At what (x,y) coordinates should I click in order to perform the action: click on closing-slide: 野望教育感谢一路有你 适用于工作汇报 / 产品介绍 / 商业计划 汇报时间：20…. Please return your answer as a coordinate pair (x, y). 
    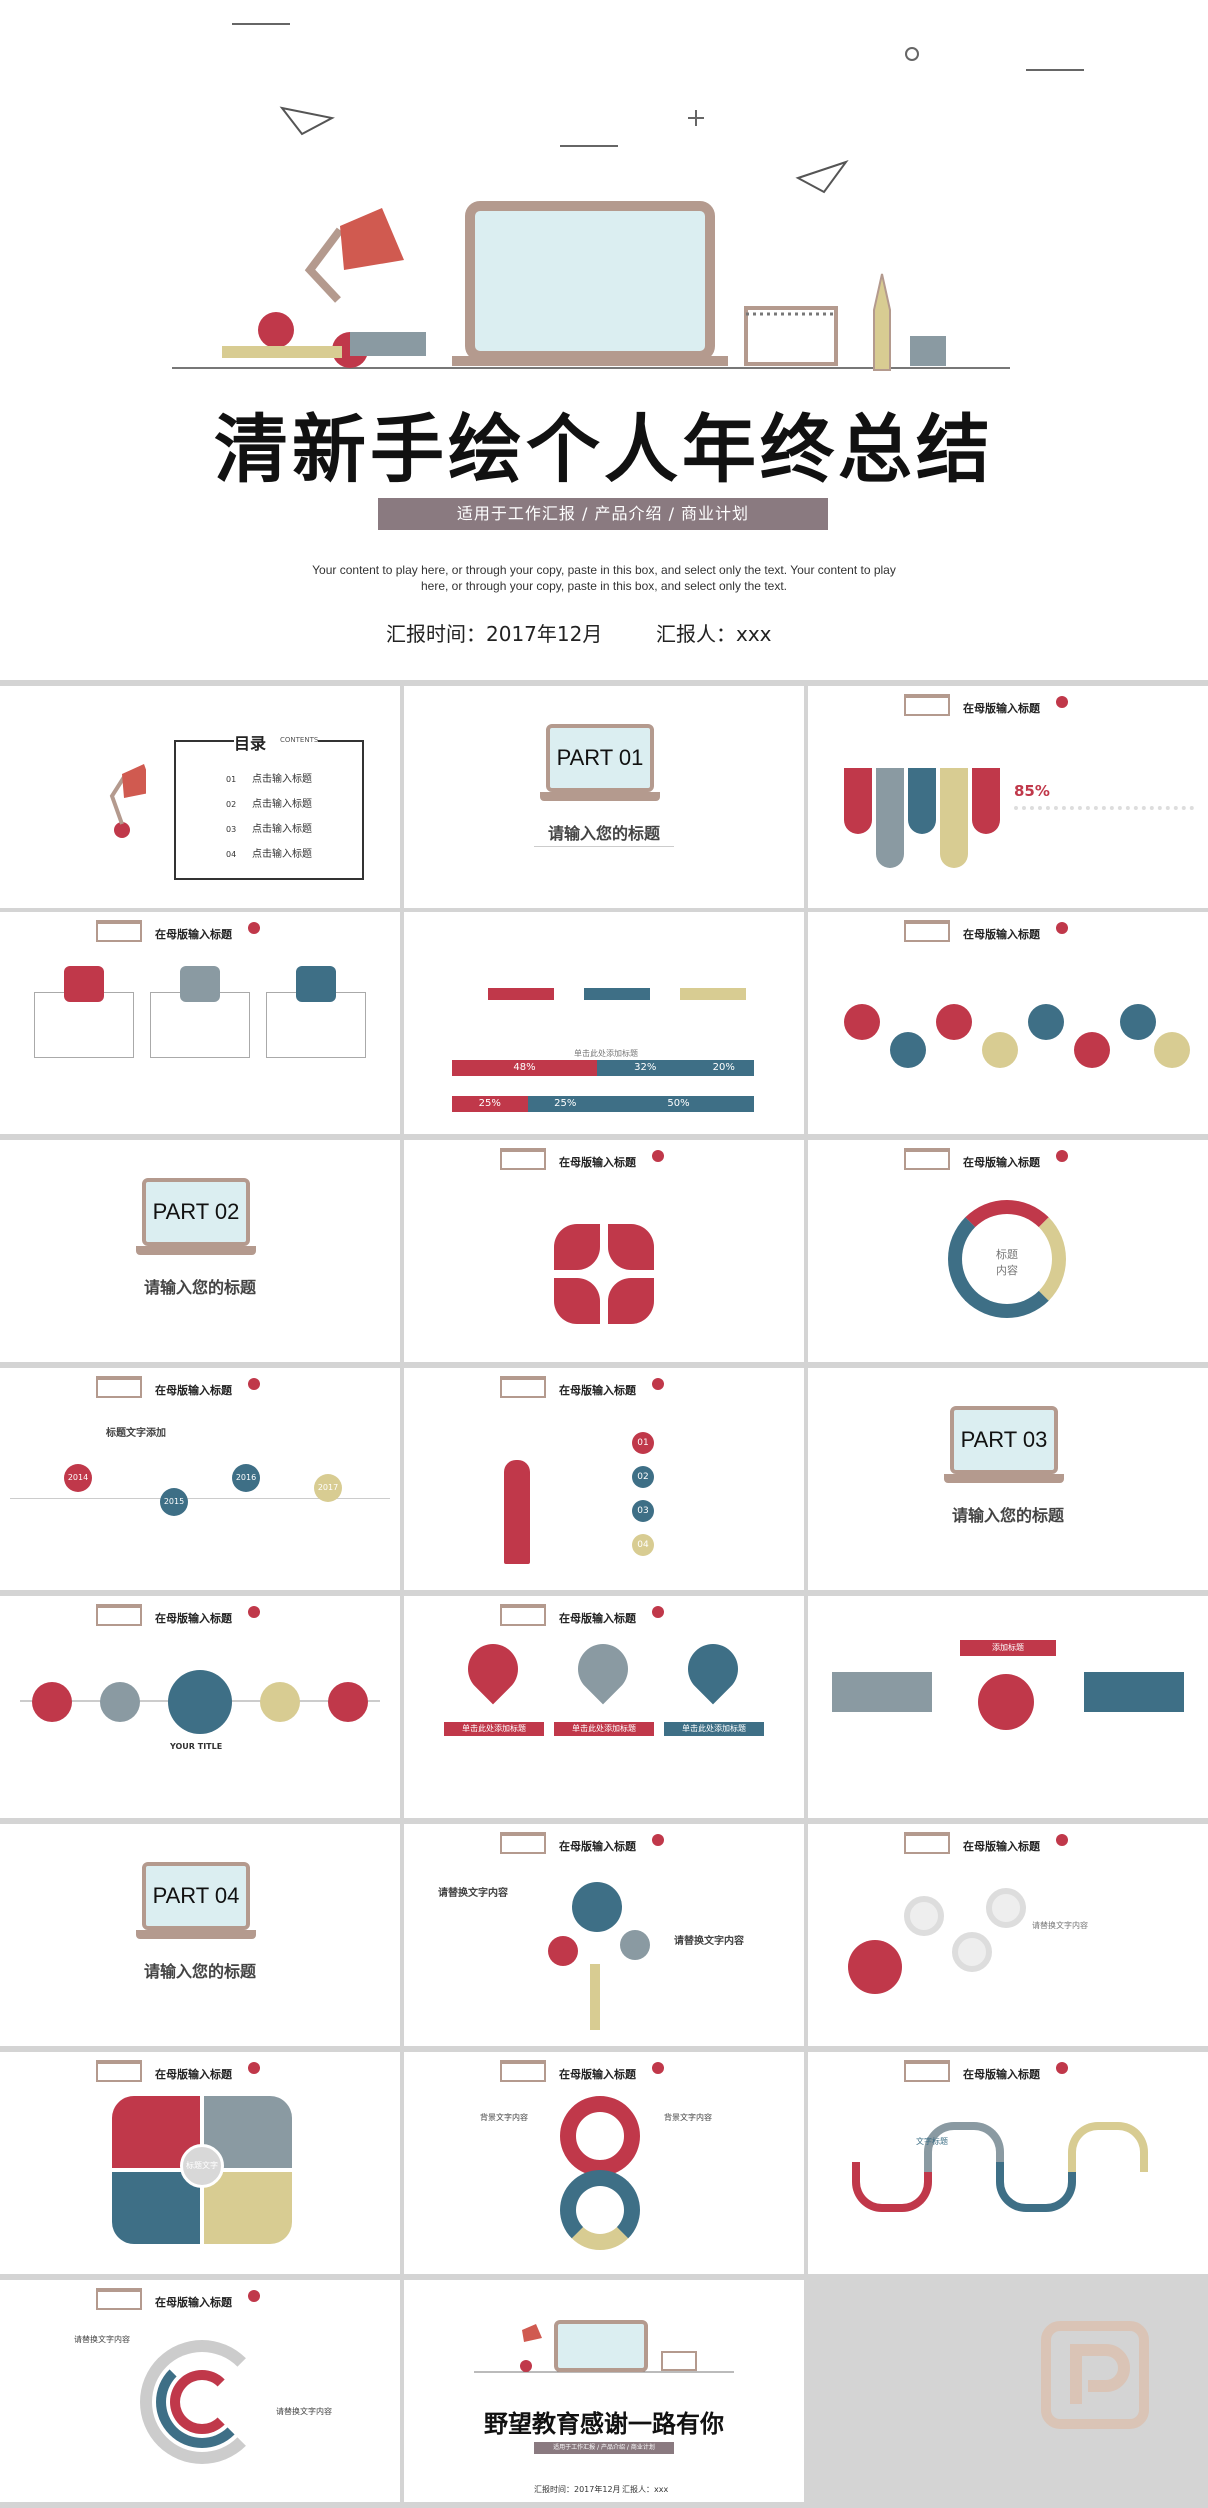
    Looking at the image, I should click on (604, 2391).